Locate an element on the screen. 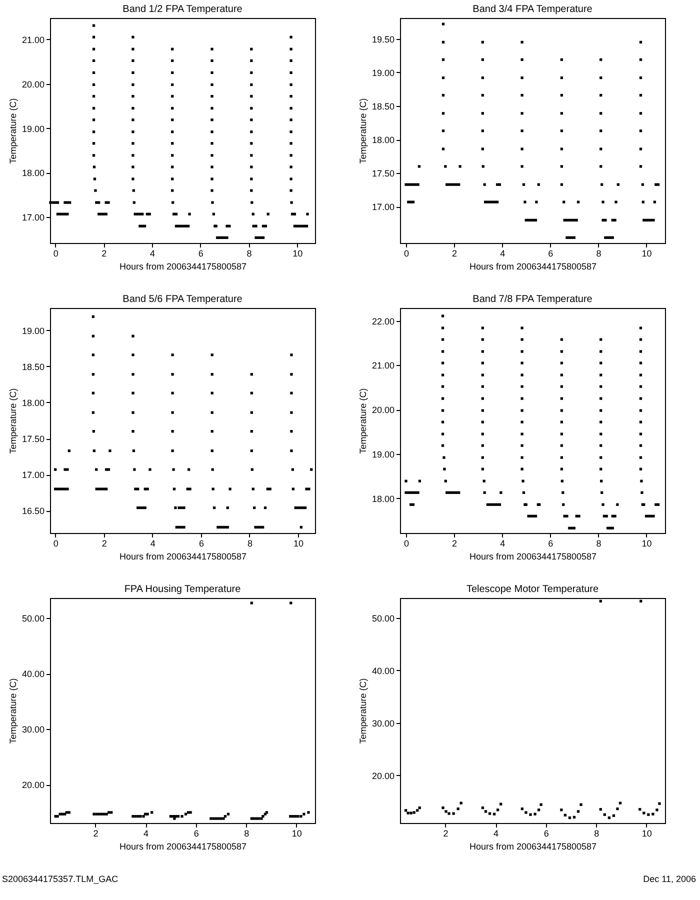  chart-title: Band 7/8 FPA Temperature is located at coordinates (532, 299).